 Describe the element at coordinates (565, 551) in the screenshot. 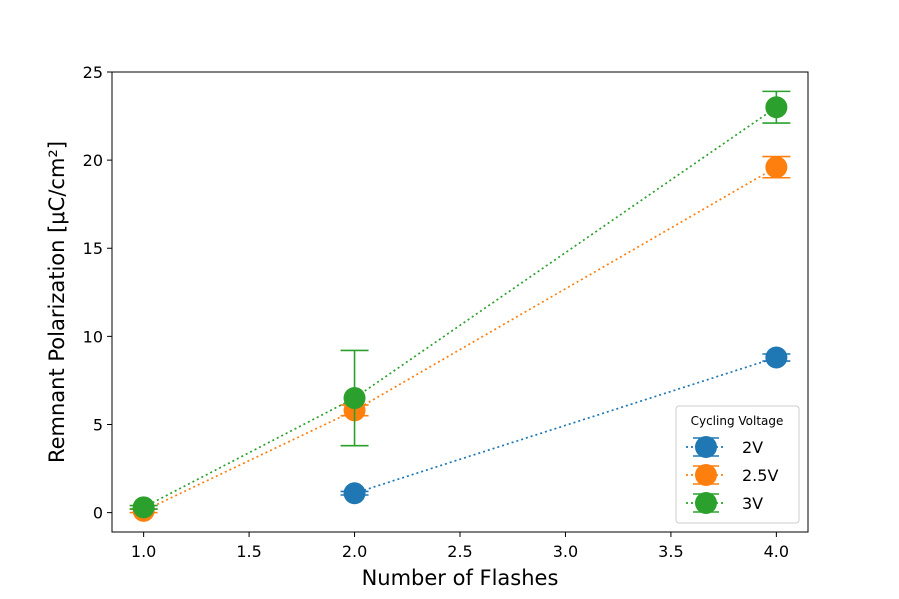

I see `x-tick-label: 3.0` at that location.